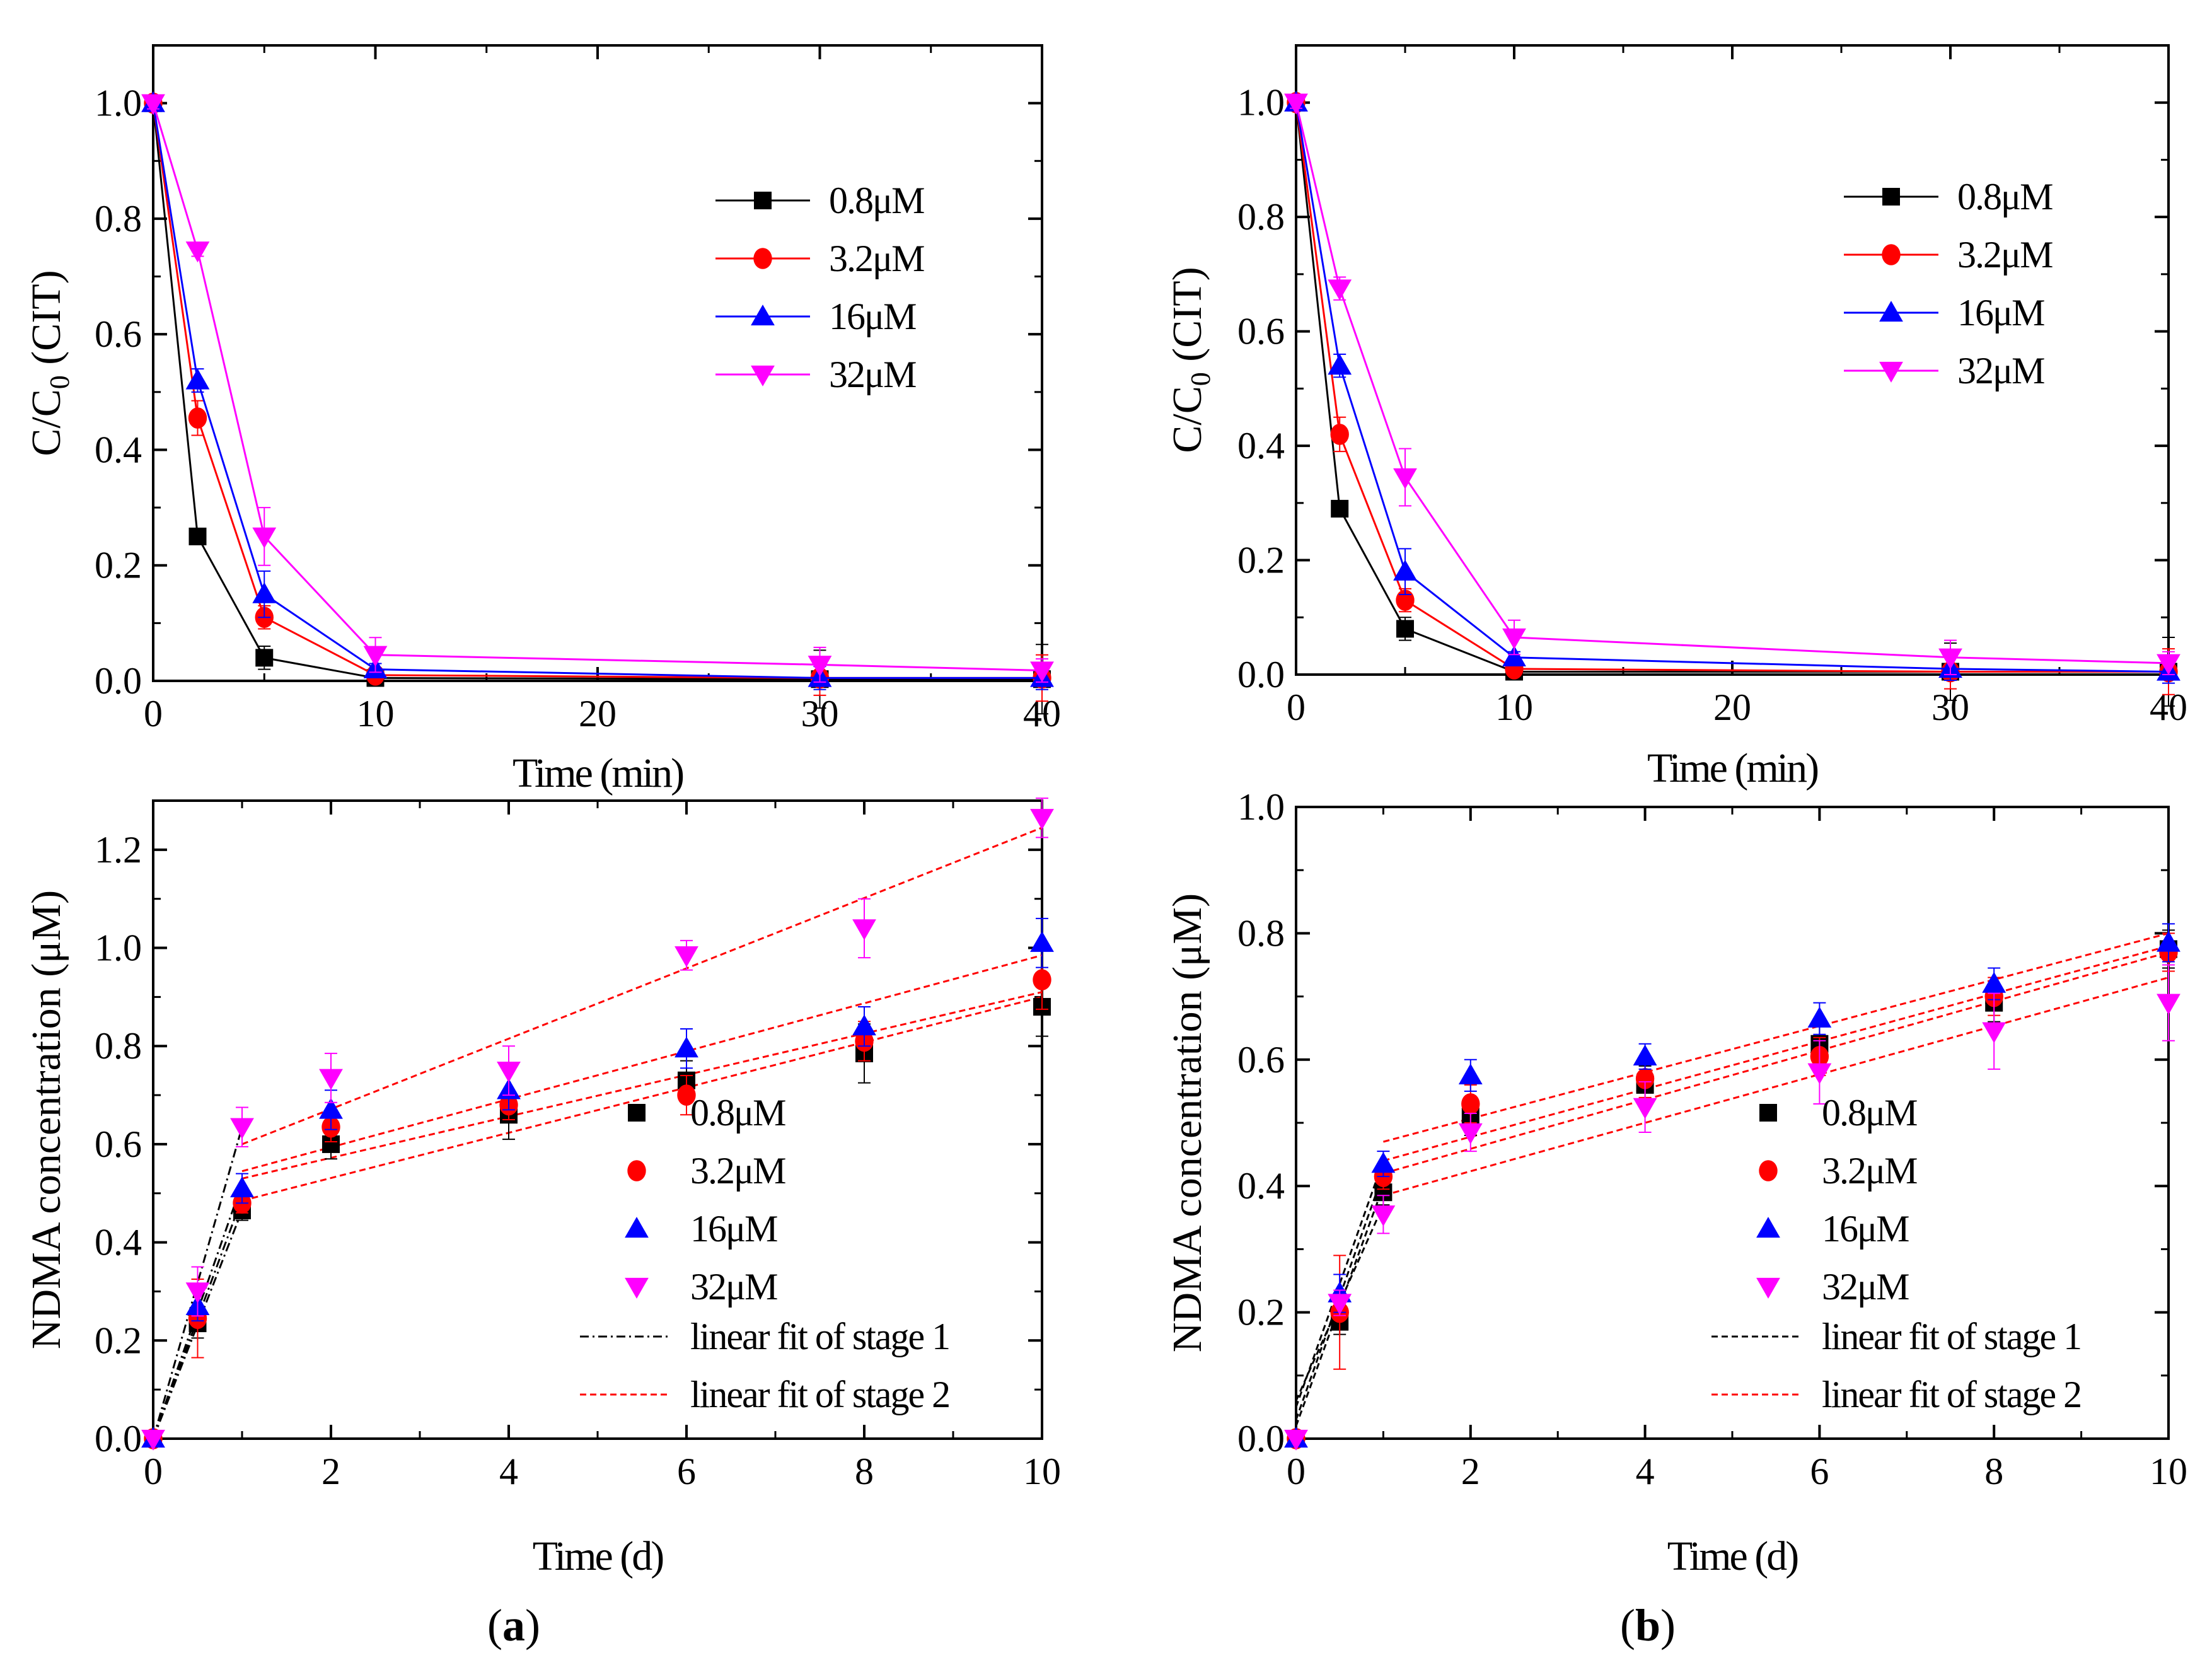  I want to click on x-tick-label: 8, so click(864, 1471).